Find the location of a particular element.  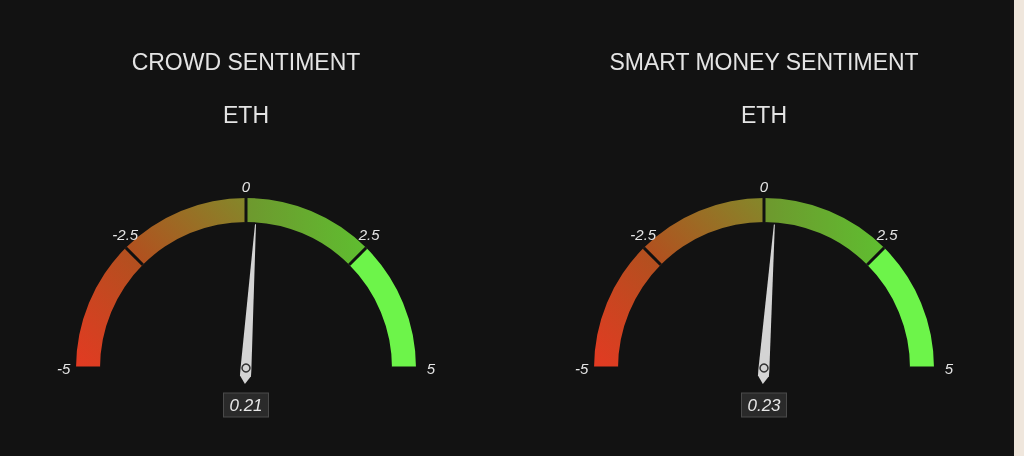

text: CROWD SENTIMENT is located at coordinates (246, 62).